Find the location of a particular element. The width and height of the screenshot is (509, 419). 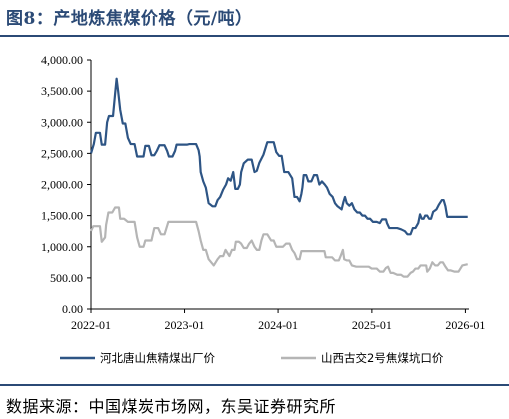

y-tick-label: 3,000.00 is located at coordinates (62, 122).